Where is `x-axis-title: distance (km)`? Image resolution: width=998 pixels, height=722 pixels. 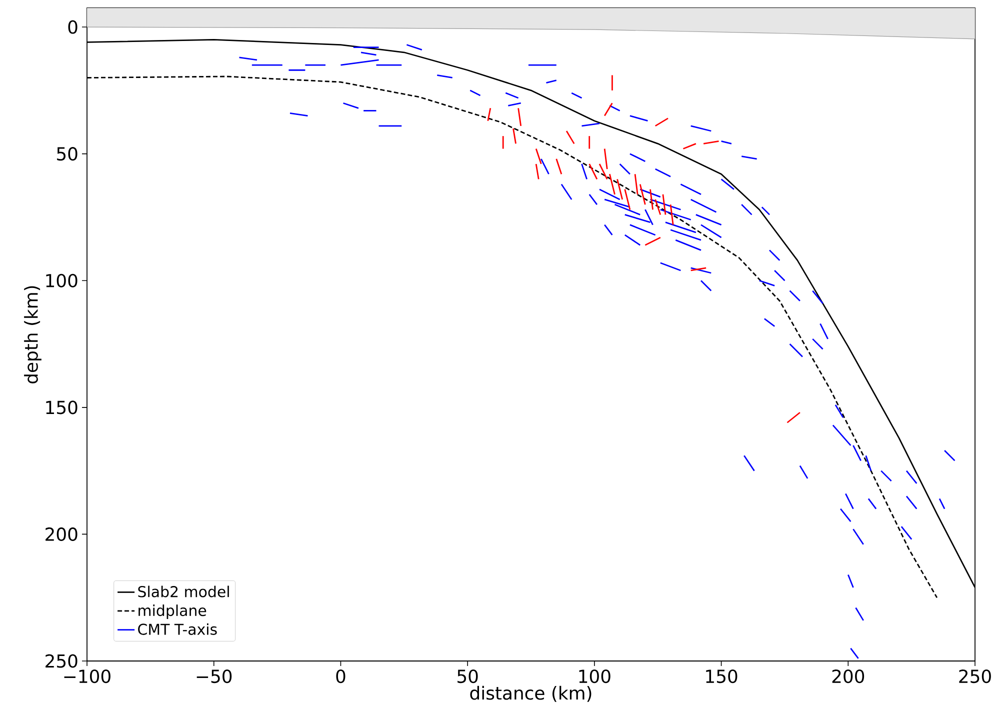 x-axis-title: distance (km) is located at coordinates (531, 694).